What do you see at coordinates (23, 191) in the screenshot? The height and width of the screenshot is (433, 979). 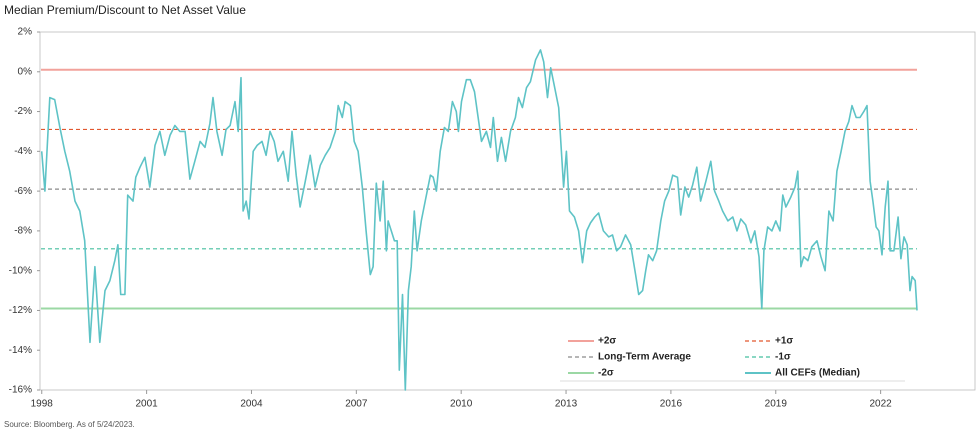 I see `y-tick-label: -6%` at bounding box center [23, 191].